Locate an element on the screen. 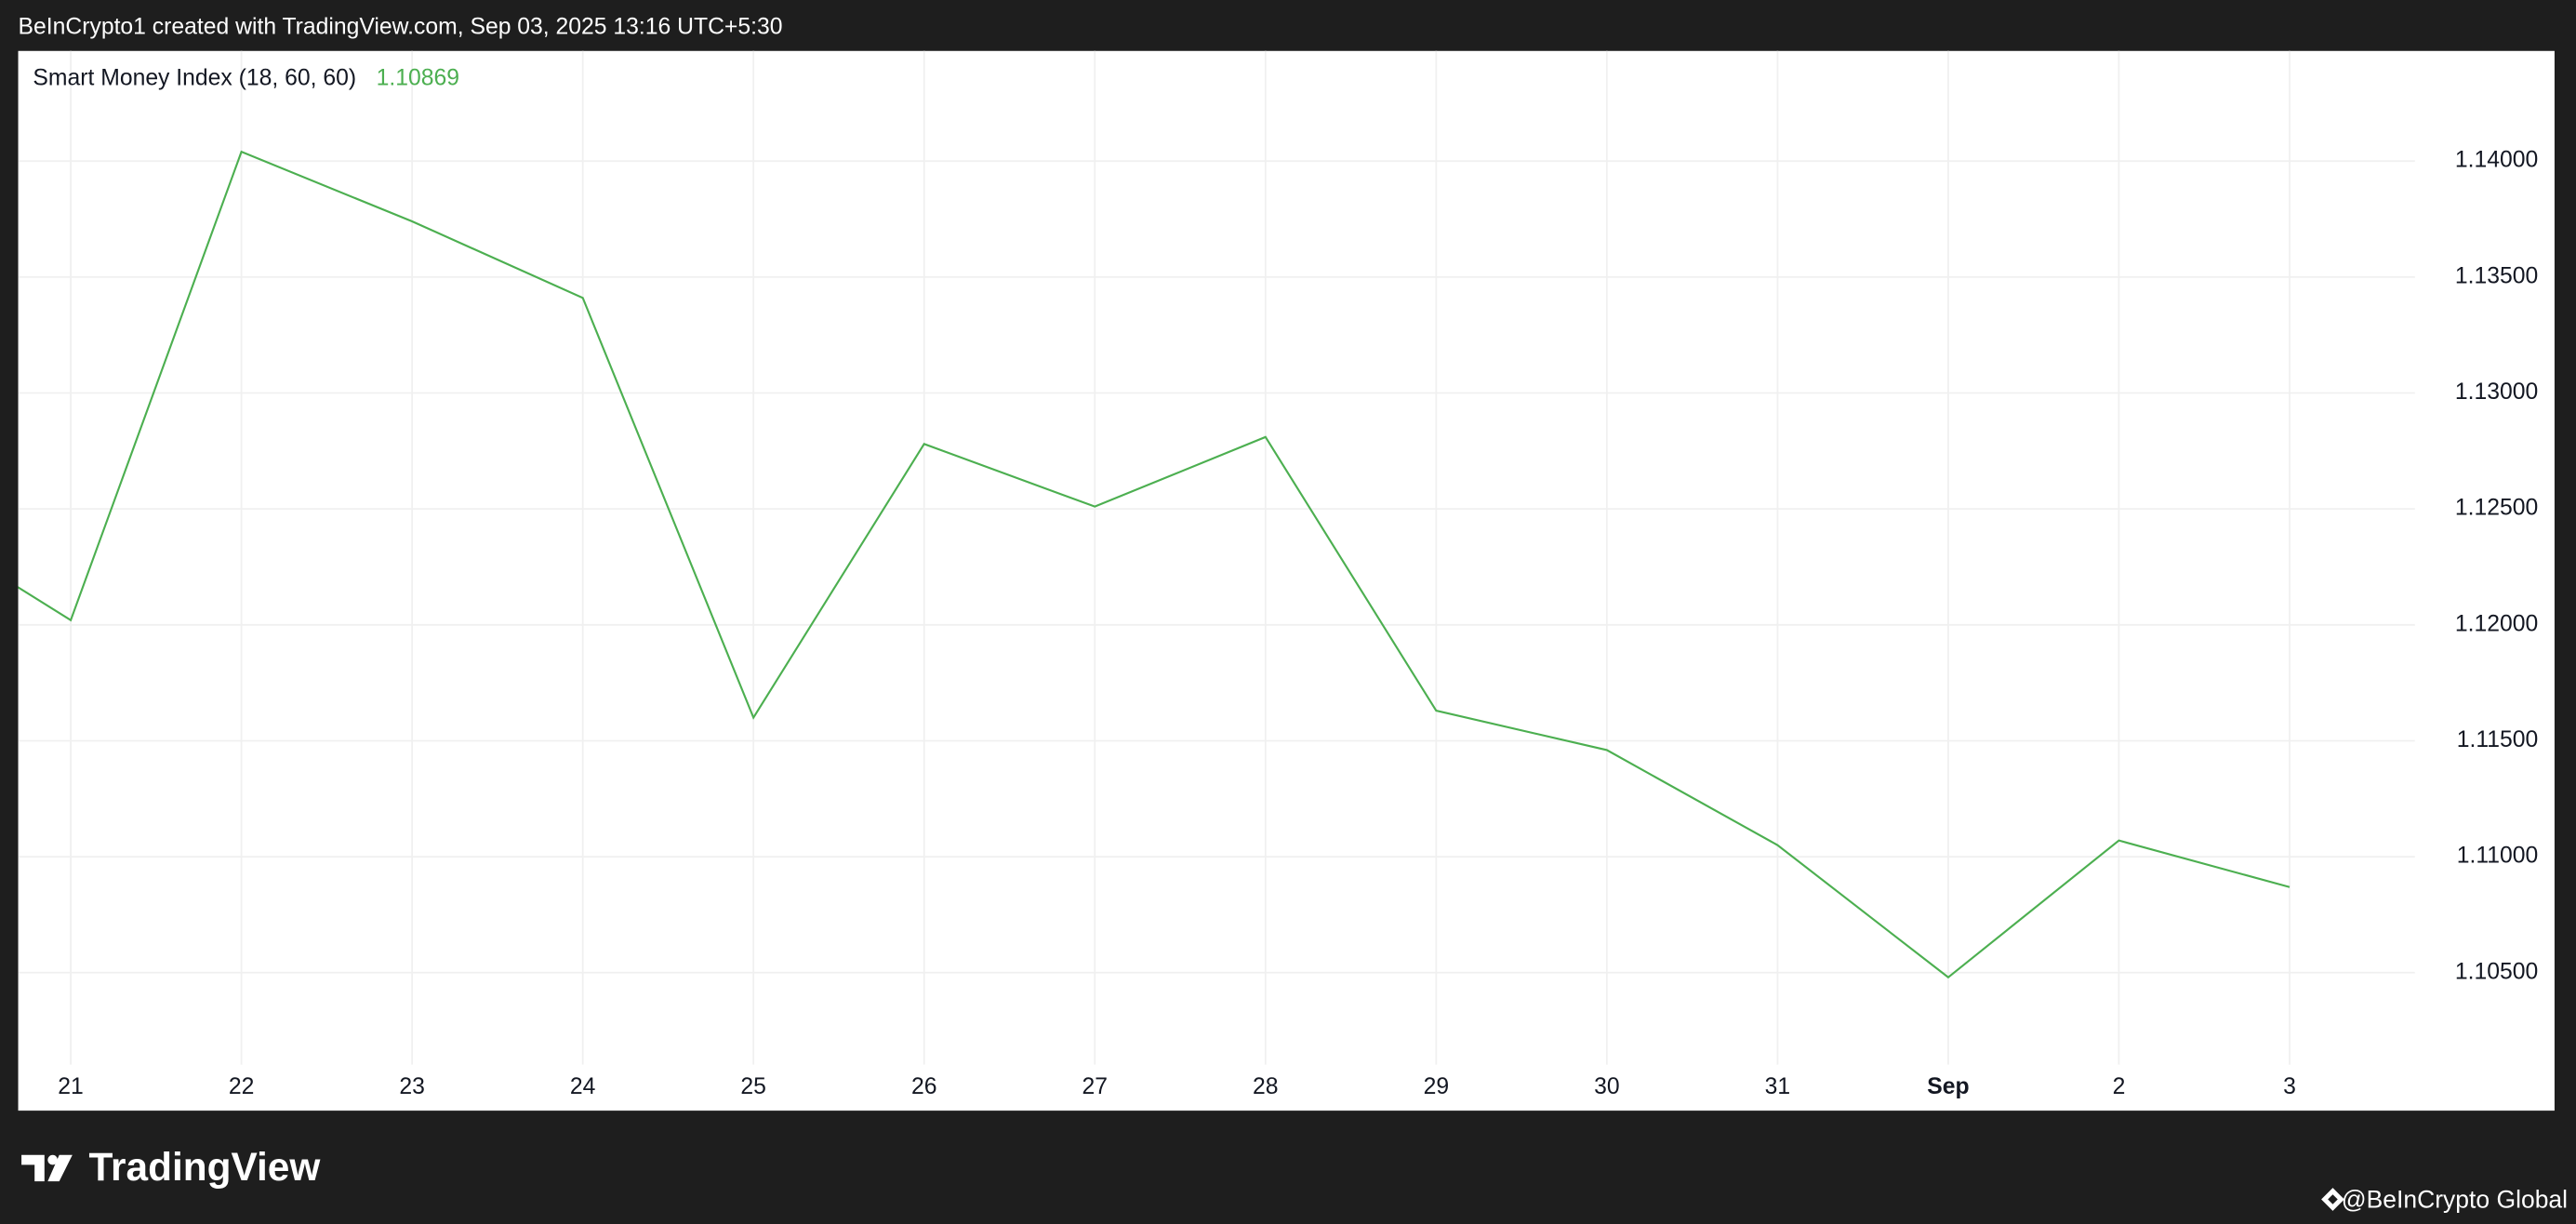  x-tick-label: 25 is located at coordinates (753, 1086).